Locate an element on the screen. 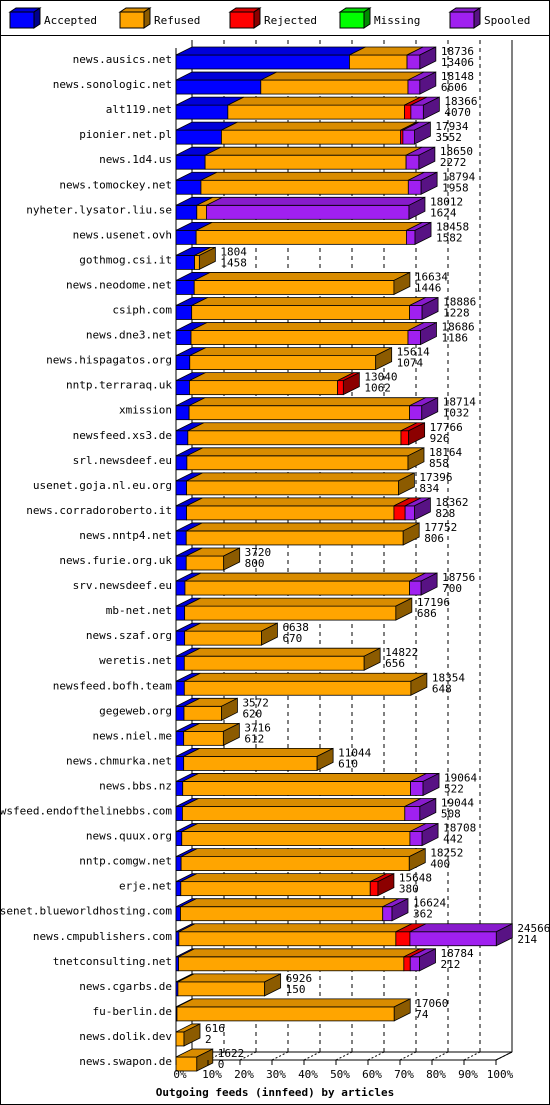 This screenshot has height=1105, width=550. host-label: news.dne3.net is located at coordinates (129, 335).